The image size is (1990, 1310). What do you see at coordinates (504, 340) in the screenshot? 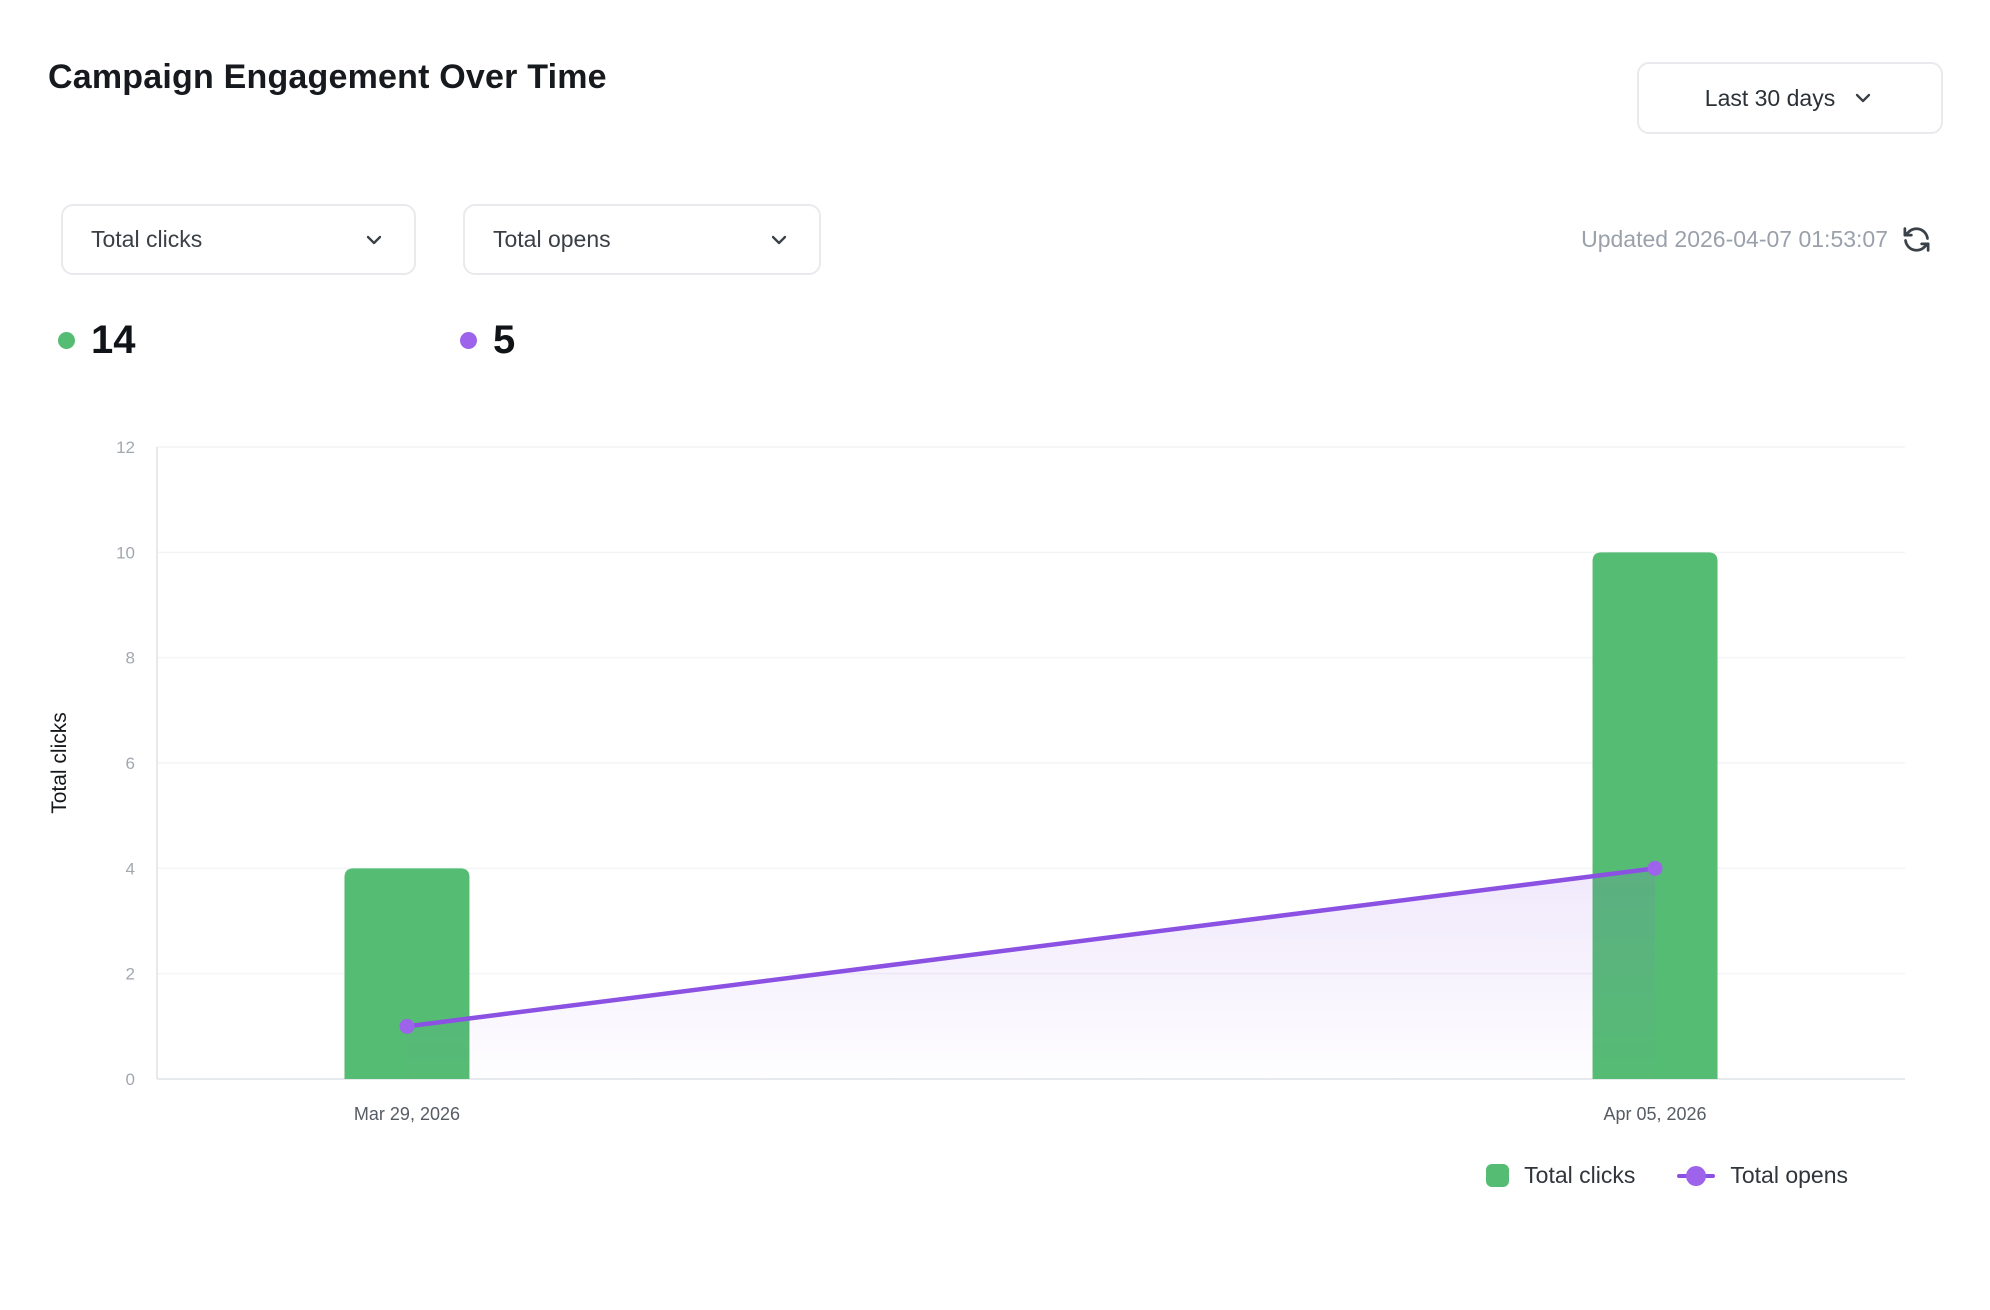
I see `metric-value-total-opens: 5` at bounding box center [504, 340].